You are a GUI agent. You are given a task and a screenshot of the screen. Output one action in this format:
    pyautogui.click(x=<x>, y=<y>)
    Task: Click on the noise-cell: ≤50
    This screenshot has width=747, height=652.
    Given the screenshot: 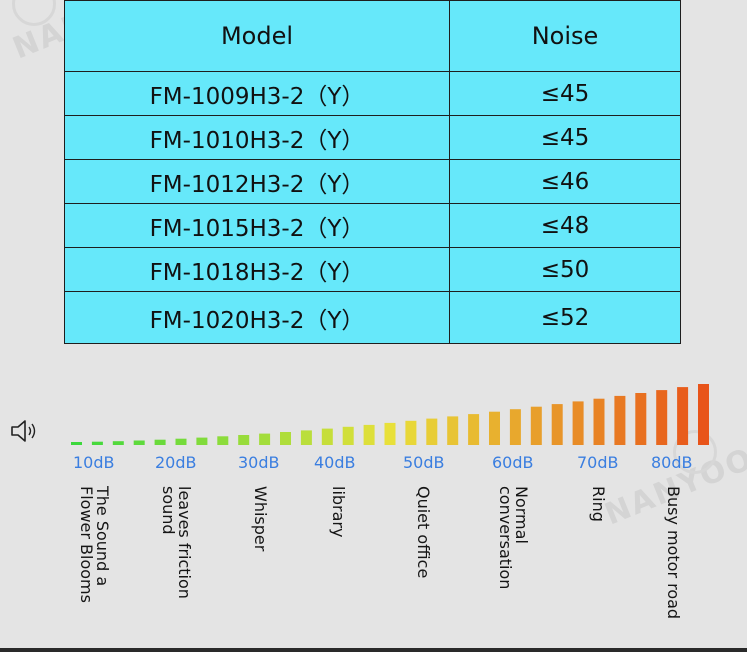 What is the action you would take?
    pyautogui.click(x=565, y=269)
    